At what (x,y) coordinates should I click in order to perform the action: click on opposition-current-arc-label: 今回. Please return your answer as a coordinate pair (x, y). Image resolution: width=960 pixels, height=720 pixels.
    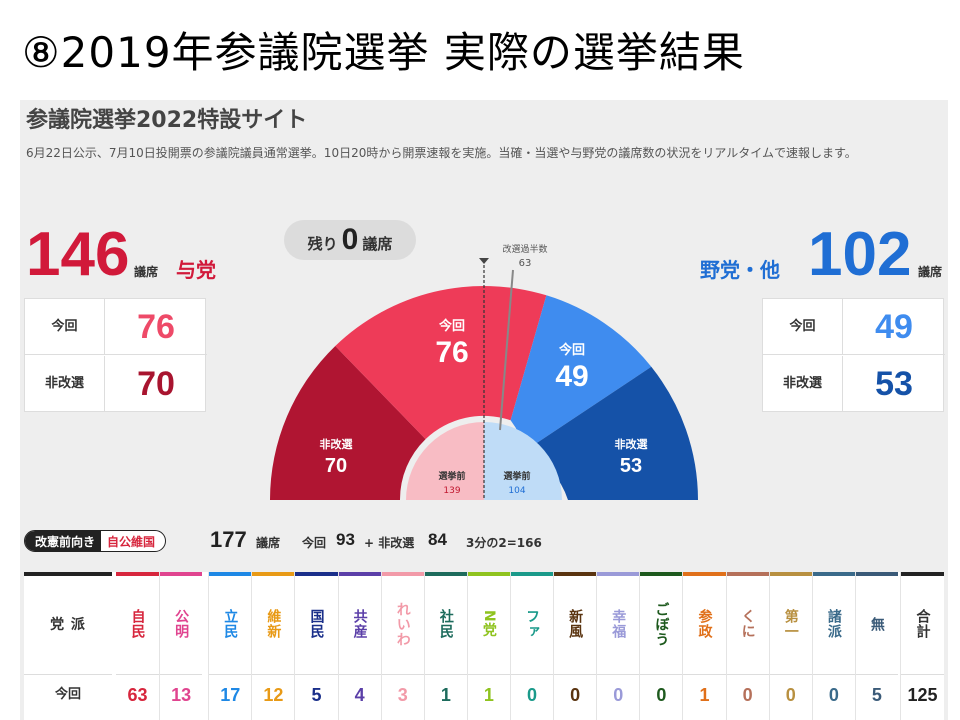
    Looking at the image, I should click on (571, 350).